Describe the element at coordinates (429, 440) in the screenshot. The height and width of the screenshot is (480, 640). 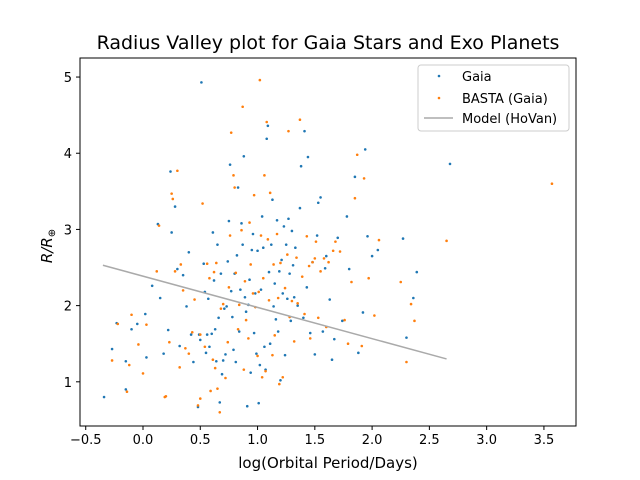
I see `x-tick-label: 2.5` at that location.